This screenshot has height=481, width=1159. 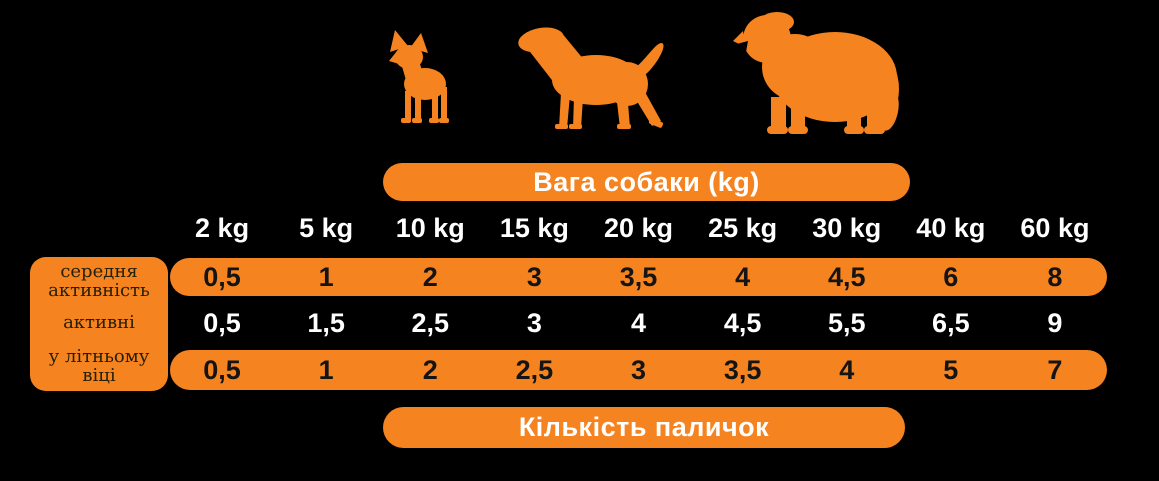 What do you see at coordinates (99, 365) in the screenshot?
I see `row-label-senior: у літньому віці` at bounding box center [99, 365].